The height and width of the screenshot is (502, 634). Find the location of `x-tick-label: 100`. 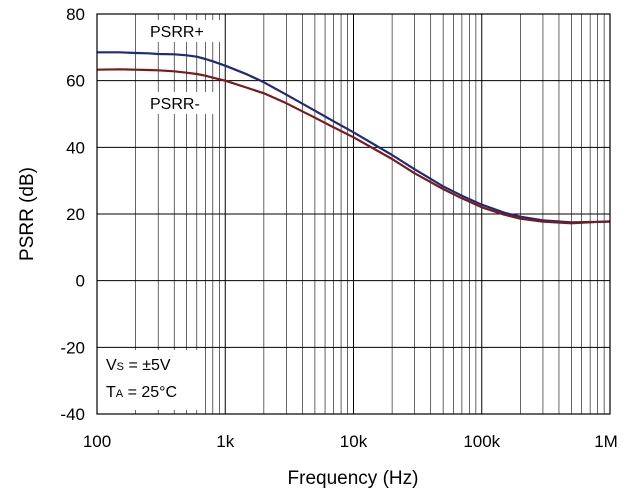

x-tick-label: 100 is located at coordinates (97, 441).